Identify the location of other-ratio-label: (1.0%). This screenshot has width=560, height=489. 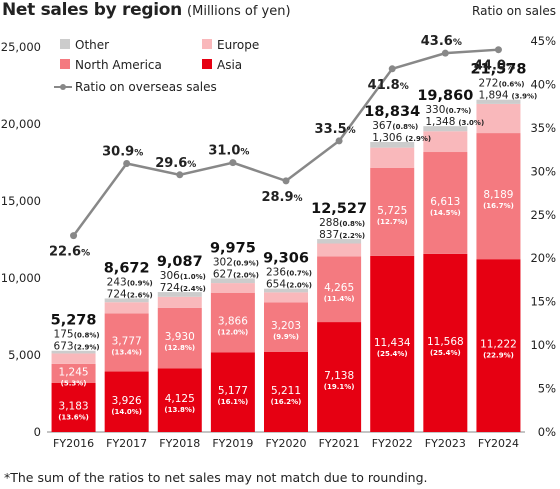
(193, 277).